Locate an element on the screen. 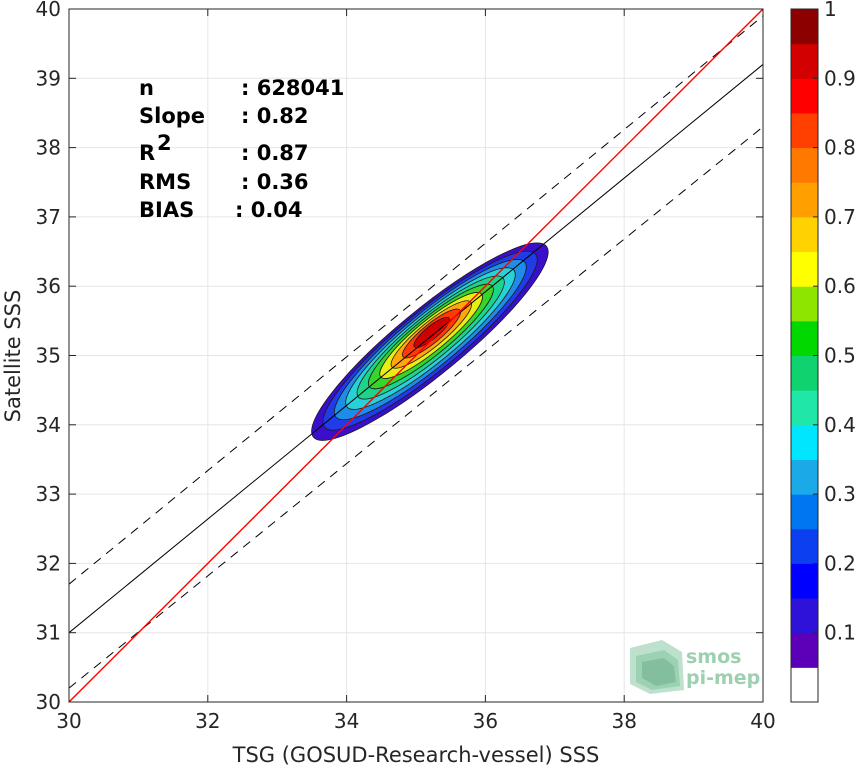 This screenshot has width=858, height=767. stat-rms-label: RMS is located at coordinates (165, 182).